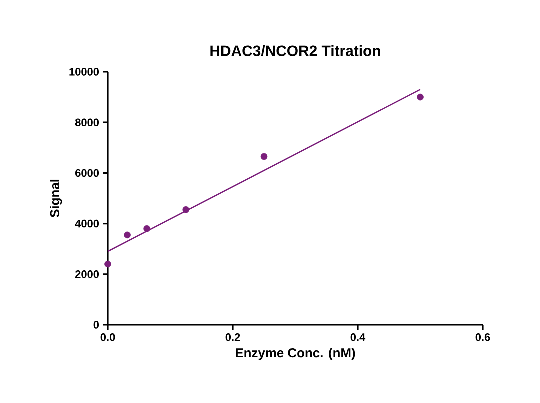 The image size is (540, 403). I want to click on y-tick-label: 2000, so click(87, 274).